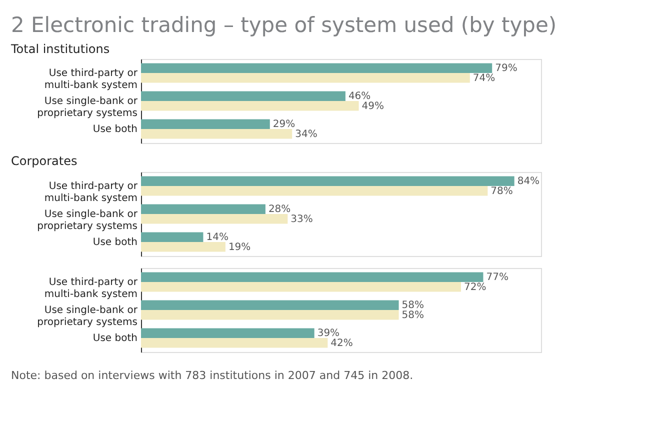  I want to click on chart-title: 2 Electronic trading – type of system used (by type), so click(284, 25).